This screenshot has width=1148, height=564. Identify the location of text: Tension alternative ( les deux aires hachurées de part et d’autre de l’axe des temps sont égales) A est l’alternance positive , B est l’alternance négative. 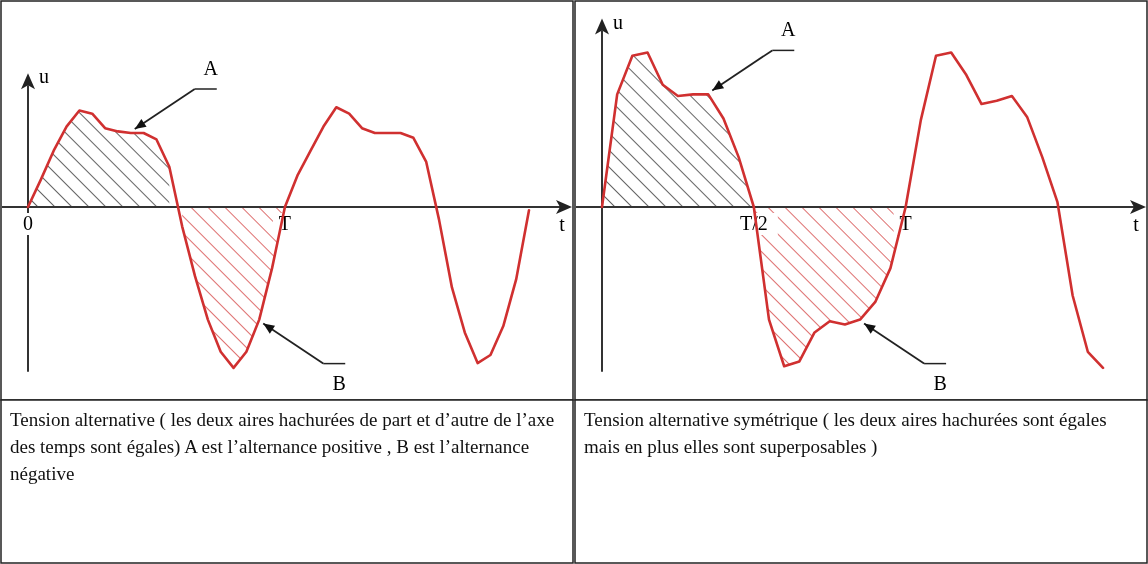
(283, 447).